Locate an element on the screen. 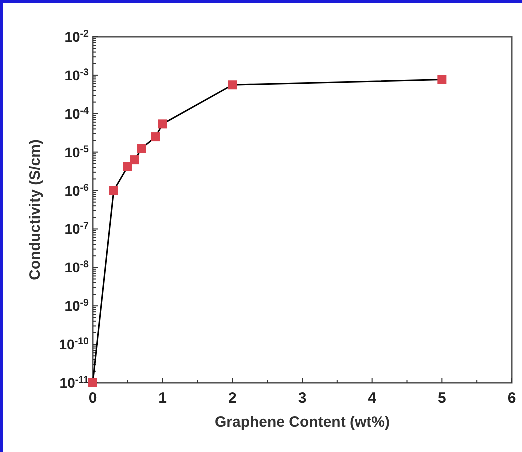 This screenshot has height=452, width=522. y-tick-label: 10$^{-10}$ is located at coordinates (74, 344).